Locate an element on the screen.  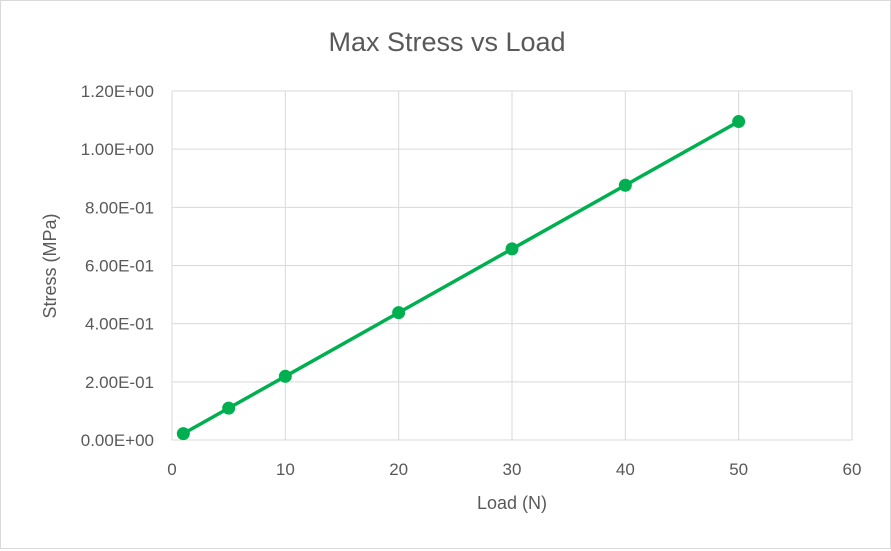
y-tick-label: 6.00E-01 is located at coordinates (119, 266).